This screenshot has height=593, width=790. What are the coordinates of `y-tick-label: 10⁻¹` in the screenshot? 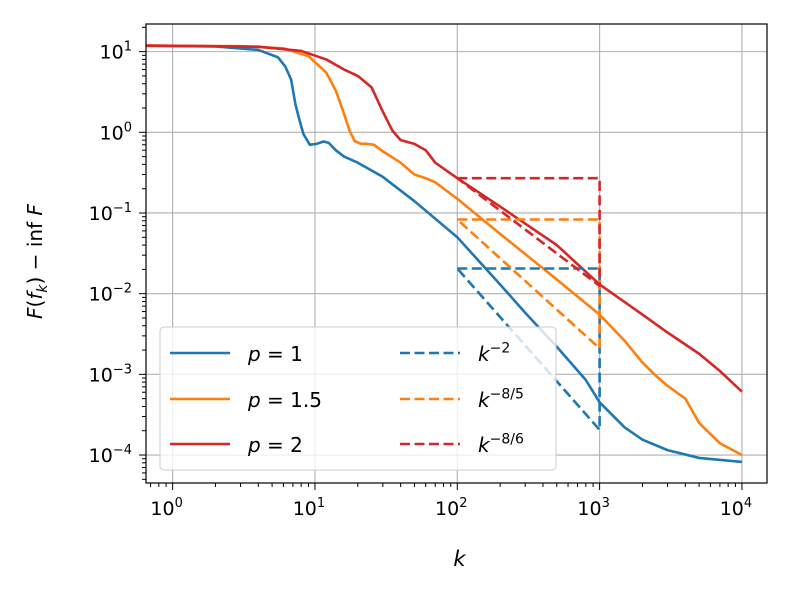 It's located at (110, 213).